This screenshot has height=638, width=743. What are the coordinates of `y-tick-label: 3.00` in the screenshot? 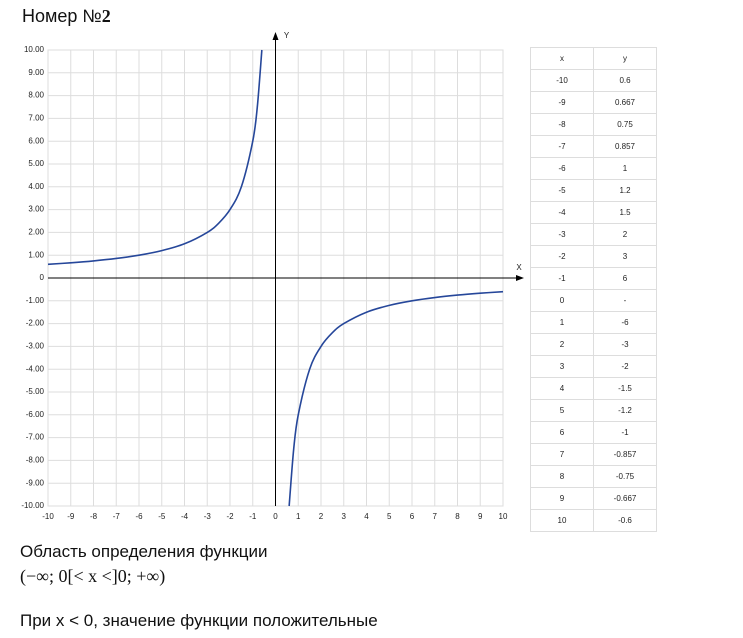 It's located at (36, 209).